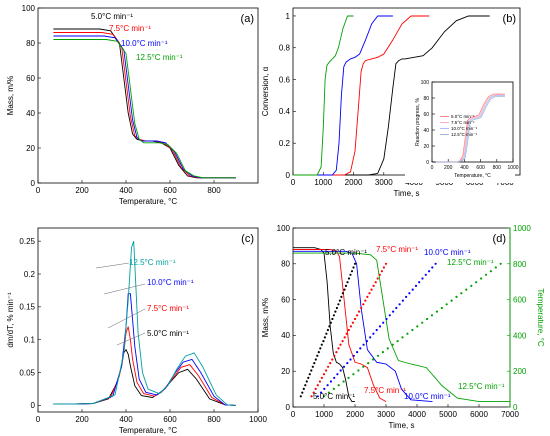 The image size is (550, 436). Describe the element at coordinates (426, 147) in the screenshot. I see `y-tick-label: 20` at that location.